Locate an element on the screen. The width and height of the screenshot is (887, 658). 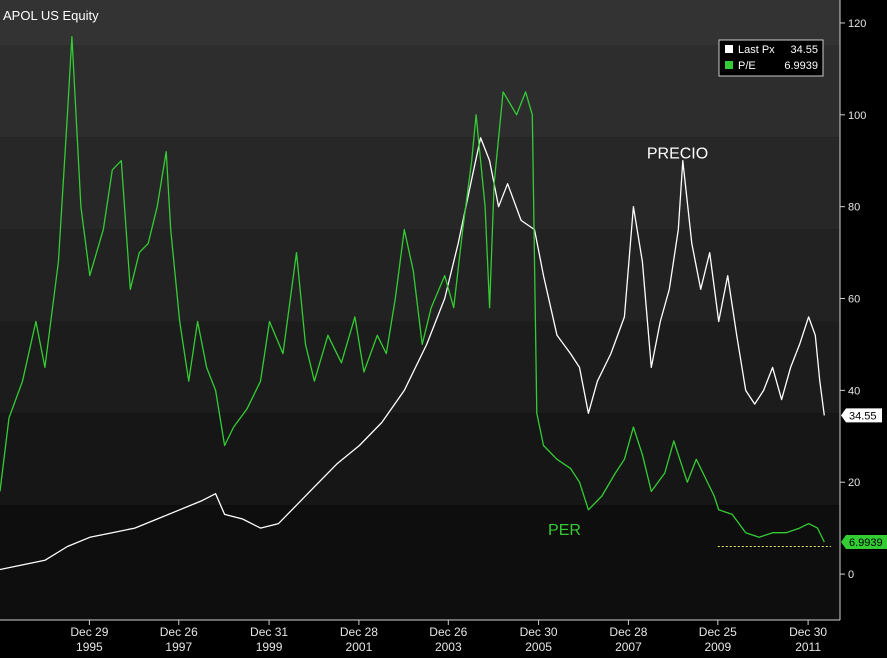
x-tick-label-date: Dec 31 is located at coordinates (269, 632).